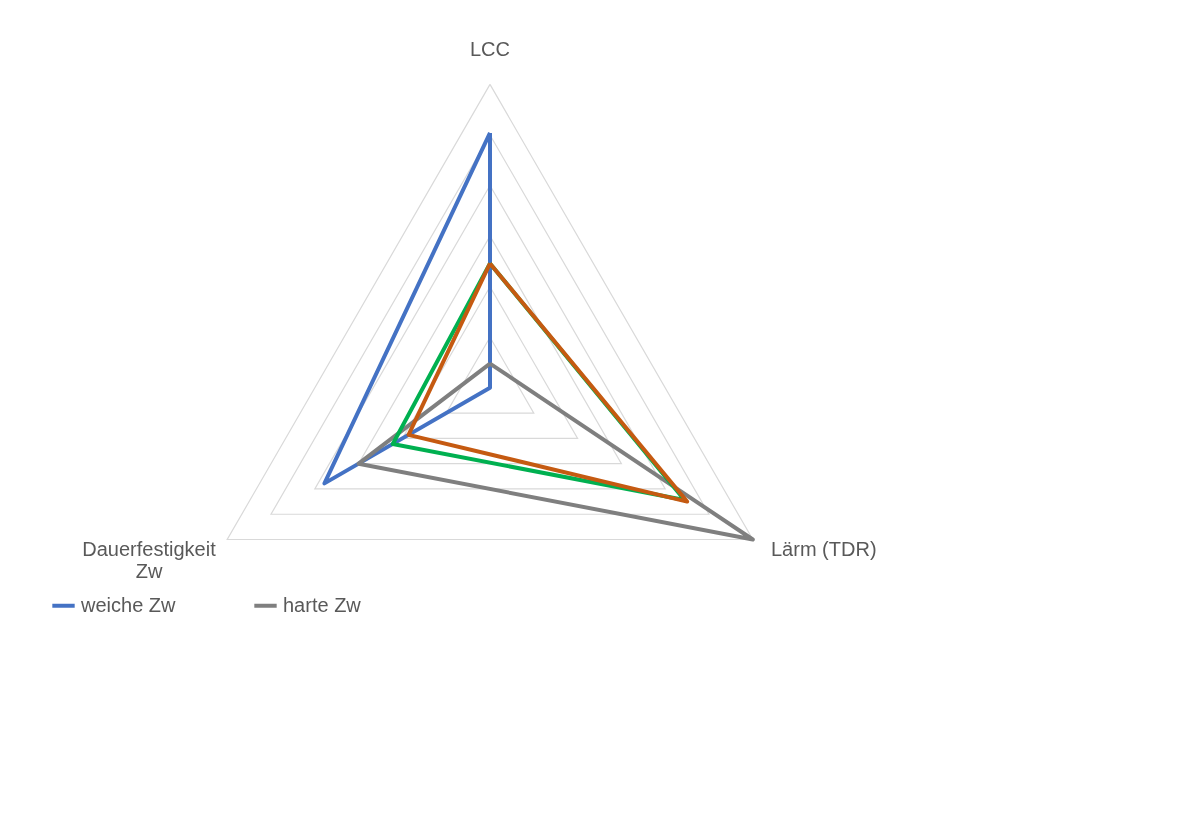 The image size is (1195, 821). Describe the element at coordinates (824, 548) in the screenshot. I see `spoke-label: Lärm (TDR)` at that location.